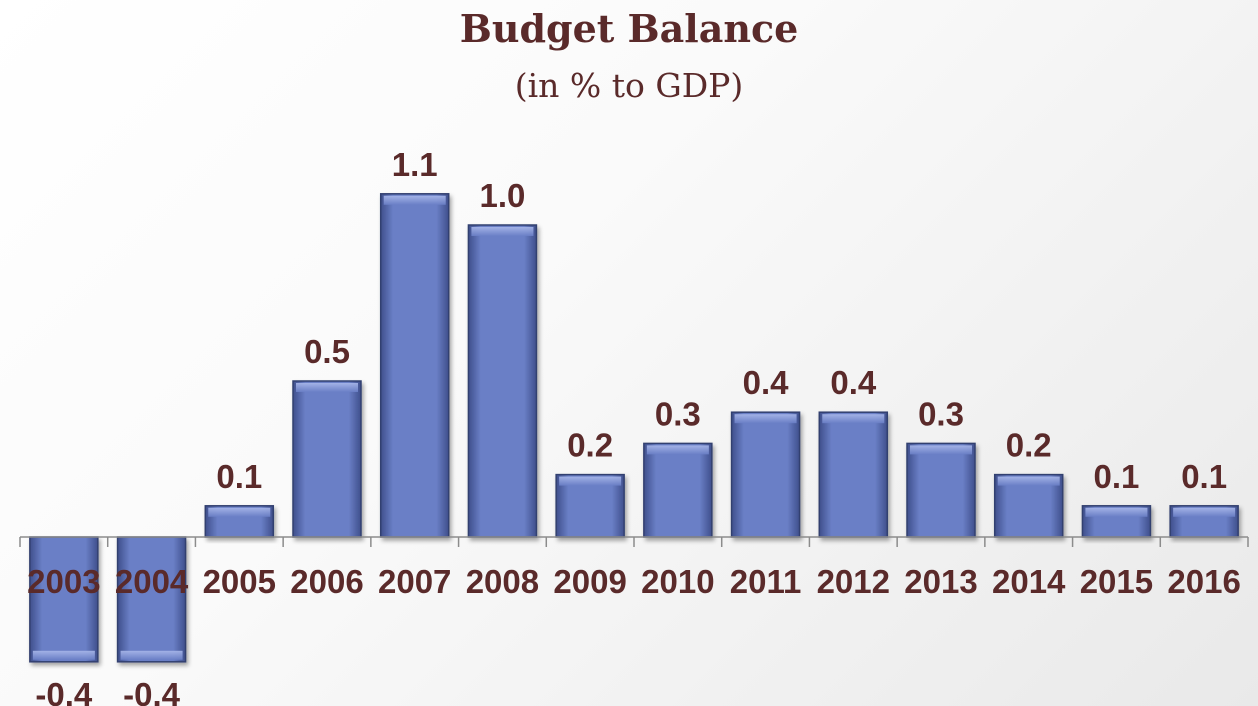 The height and width of the screenshot is (706, 1258). What do you see at coordinates (415, 164) in the screenshot?
I see `data-label: 1.1` at bounding box center [415, 164].